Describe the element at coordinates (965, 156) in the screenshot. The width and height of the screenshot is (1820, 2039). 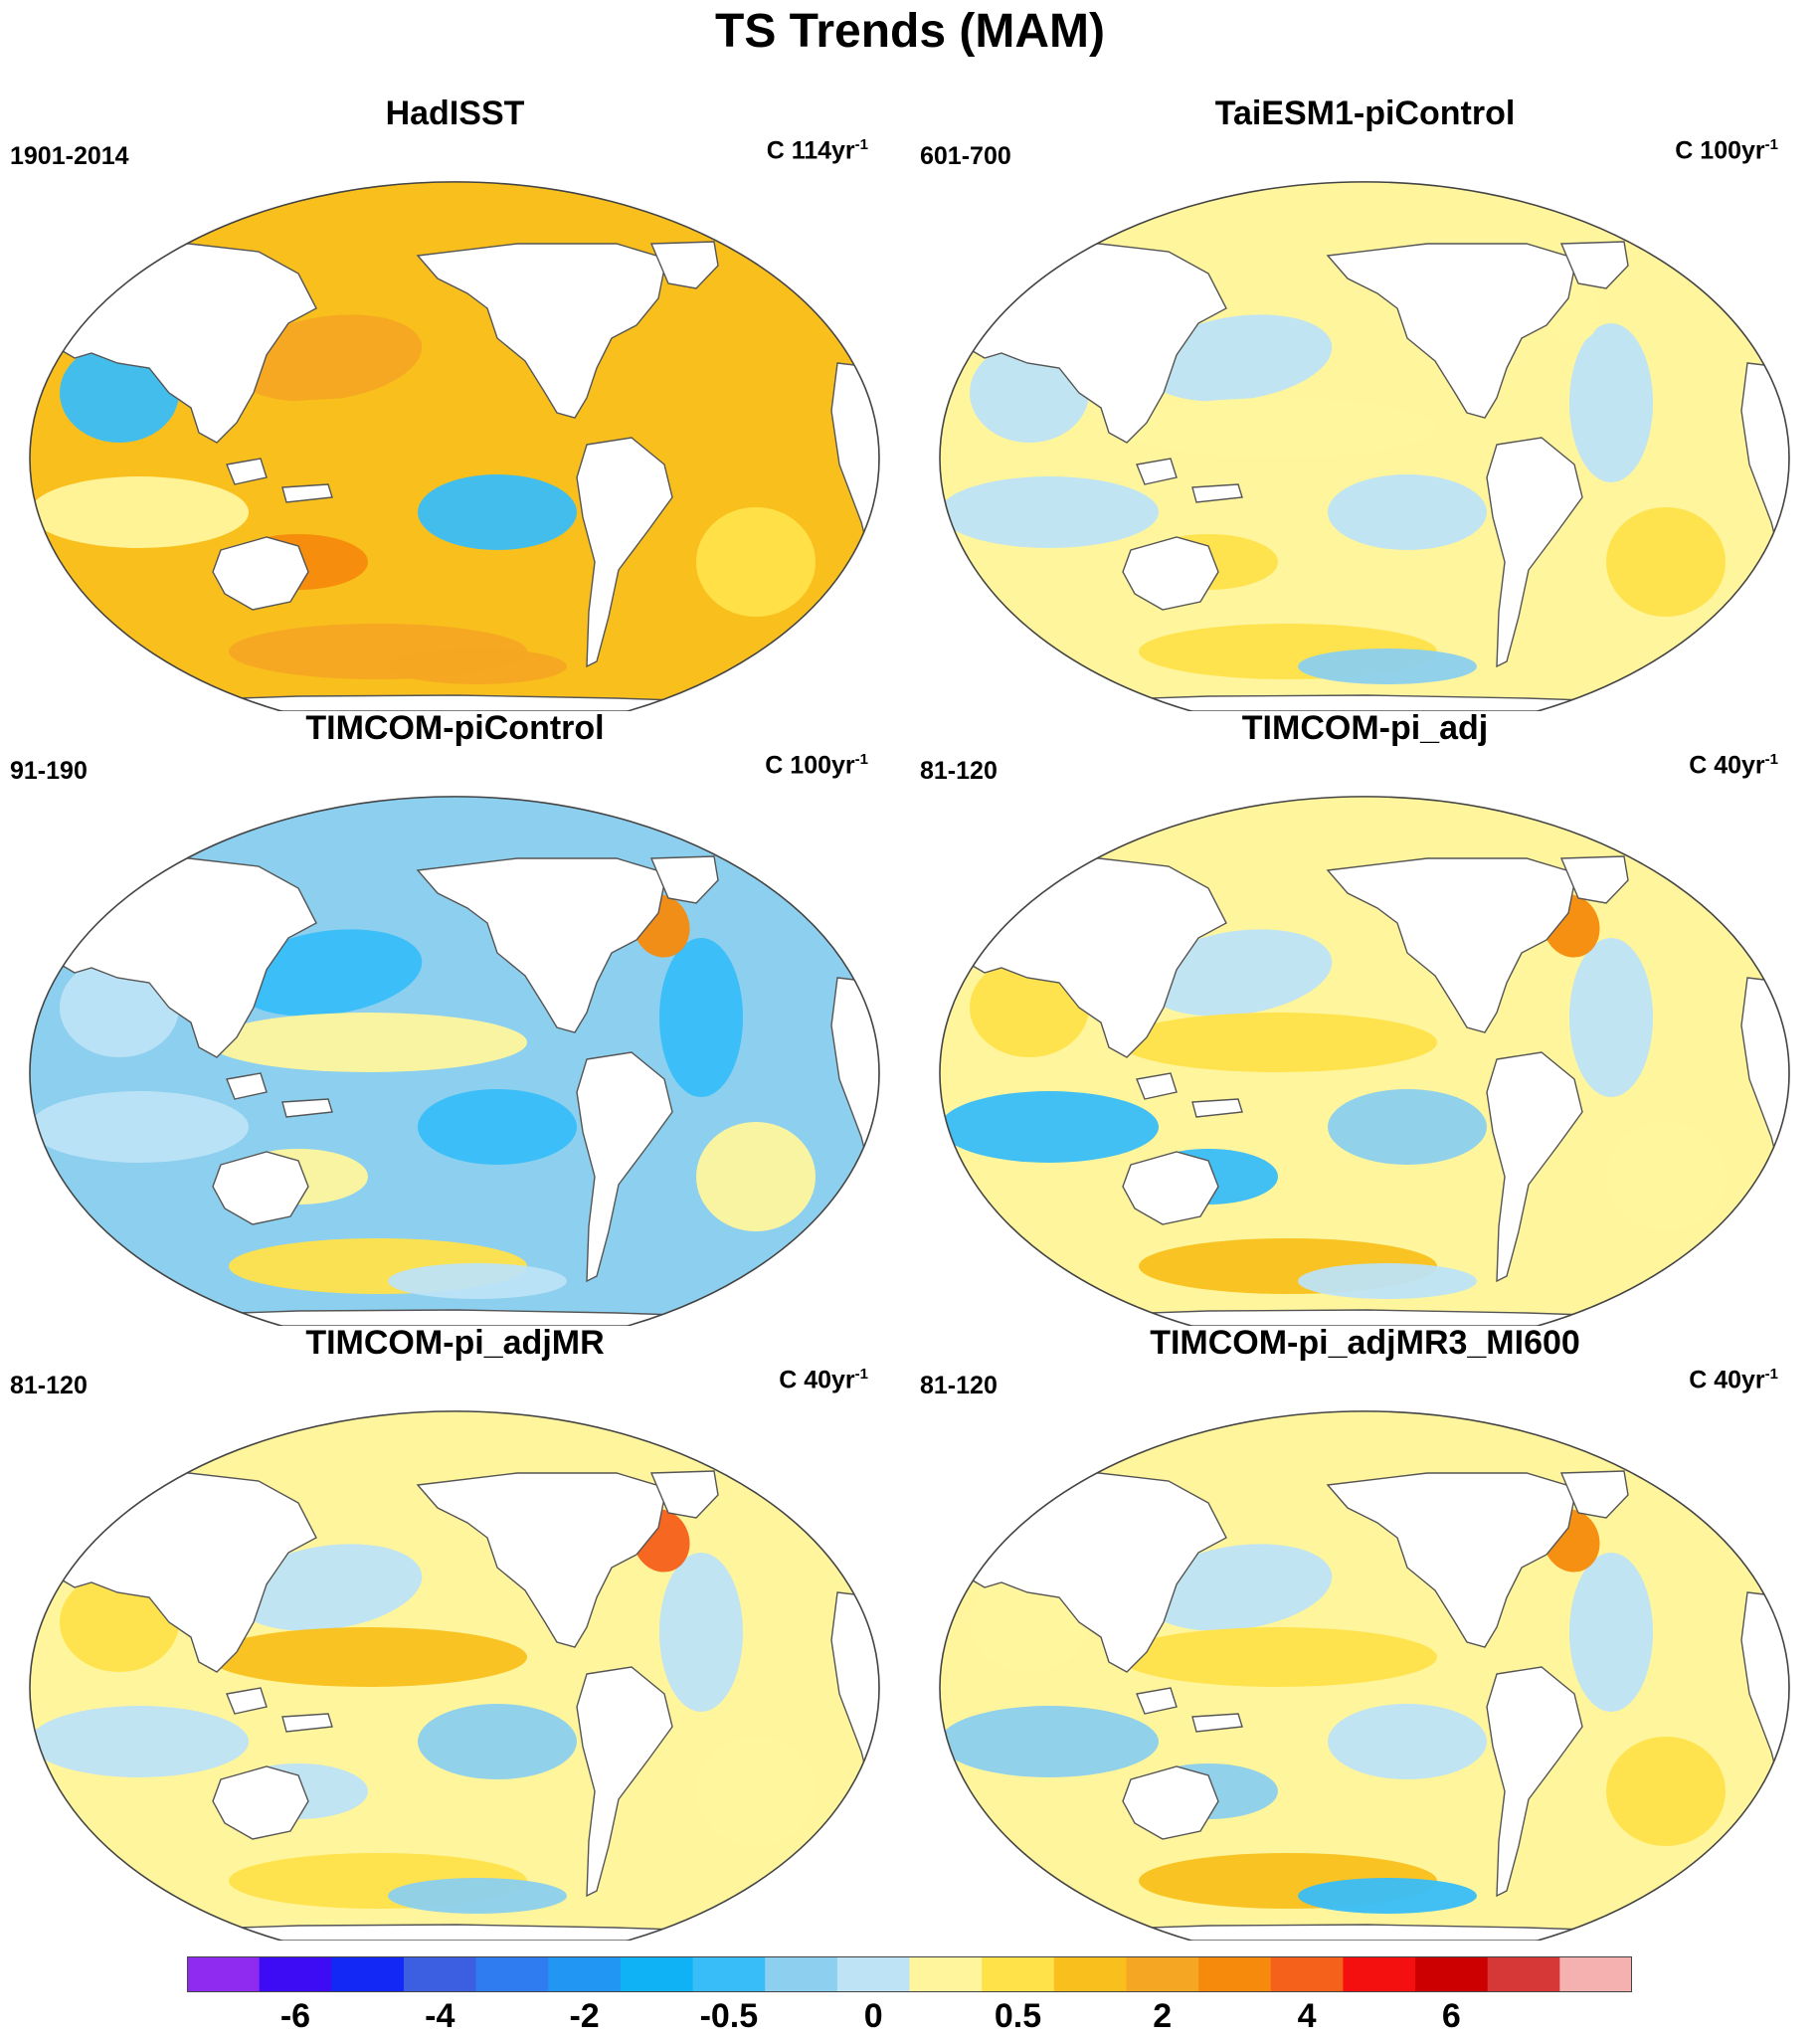
I see `panel-period: 601-700` at that location.